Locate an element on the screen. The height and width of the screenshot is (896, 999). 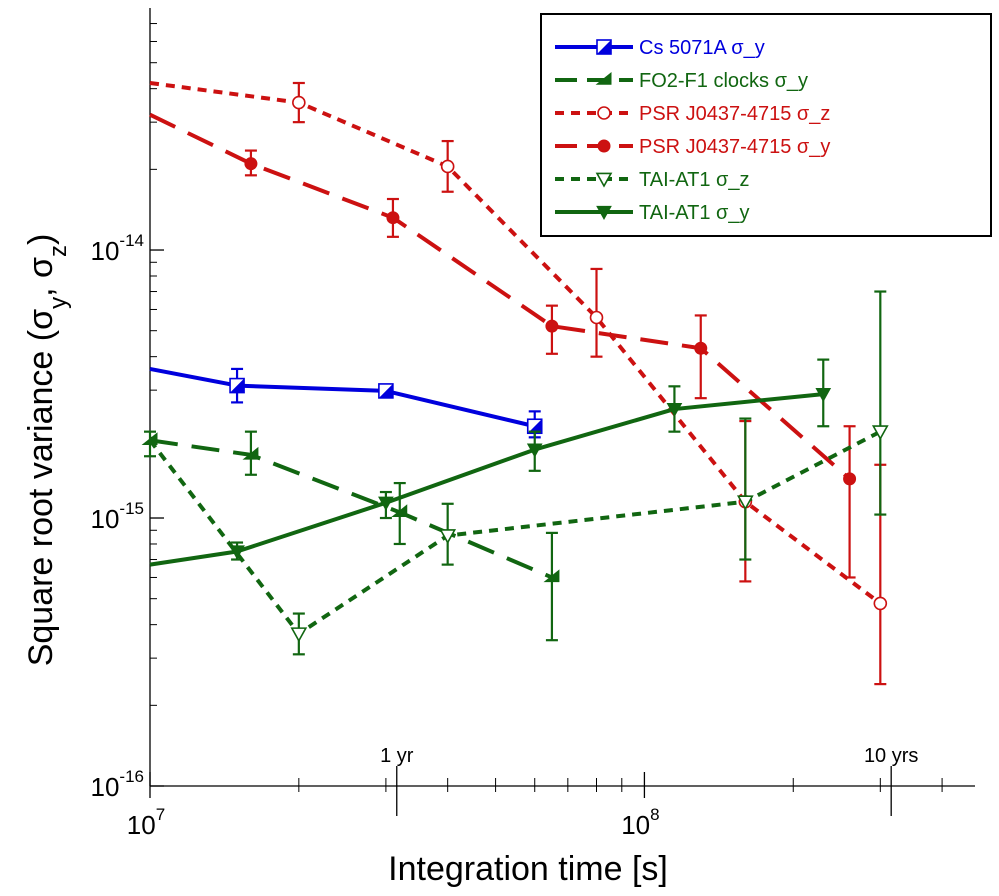
annotation-label: 10 yrs is located at coordinates (891, 756).